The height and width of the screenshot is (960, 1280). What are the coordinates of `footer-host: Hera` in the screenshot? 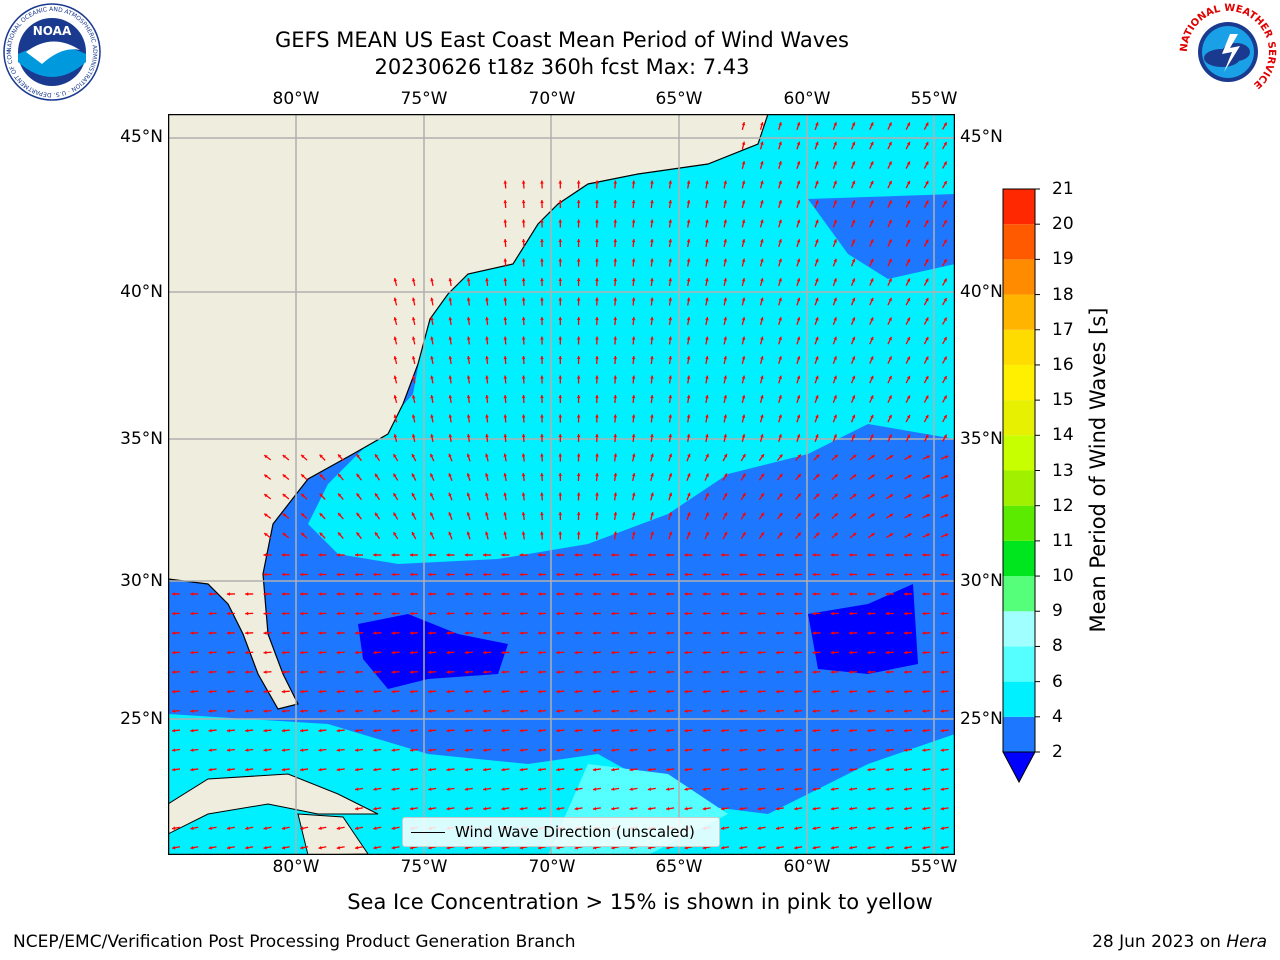 It's located at (1246, 942).